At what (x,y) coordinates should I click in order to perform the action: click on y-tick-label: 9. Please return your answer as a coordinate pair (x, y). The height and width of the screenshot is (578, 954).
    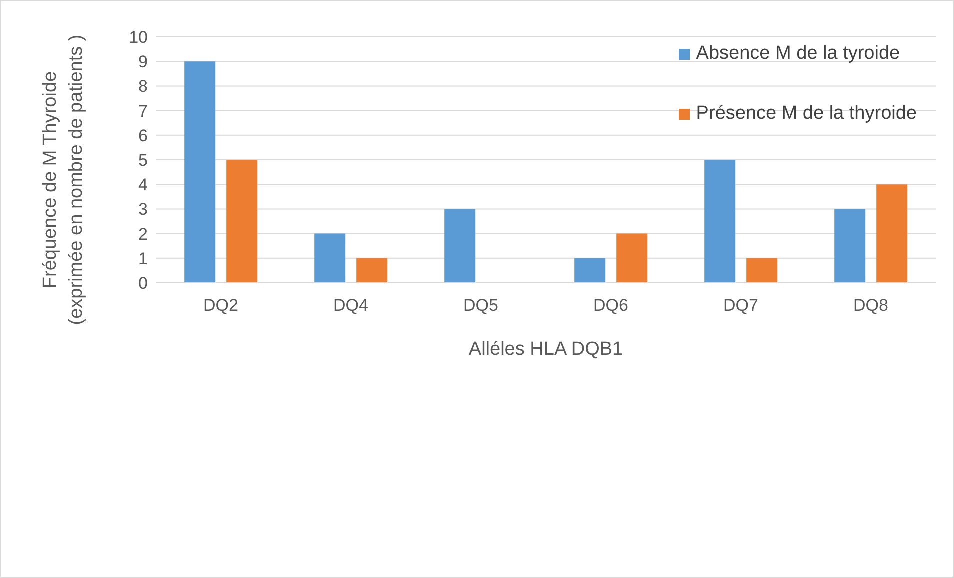
    Looking at the image, I should click on (143, 62).